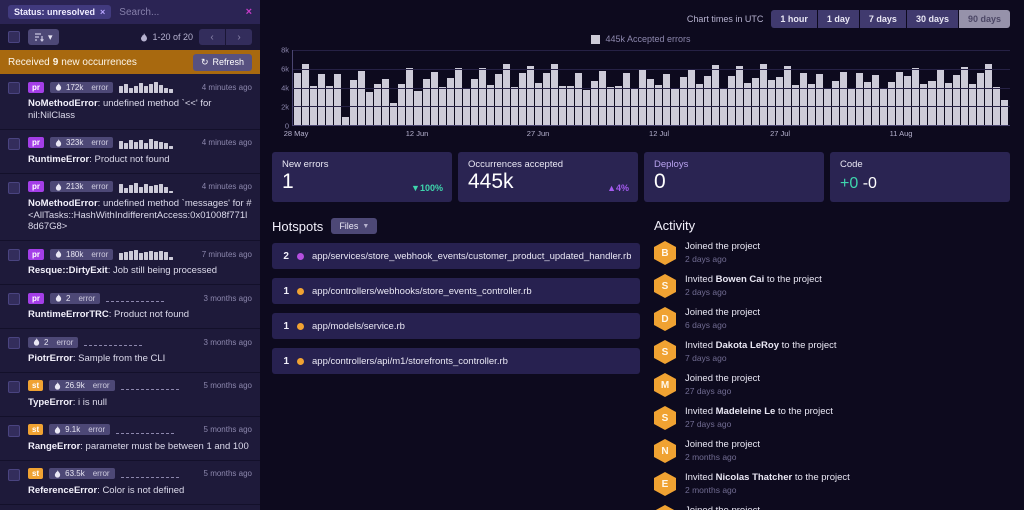 The image size is (1024, 510). I want to click on error-tag: error, so click(100, 187).